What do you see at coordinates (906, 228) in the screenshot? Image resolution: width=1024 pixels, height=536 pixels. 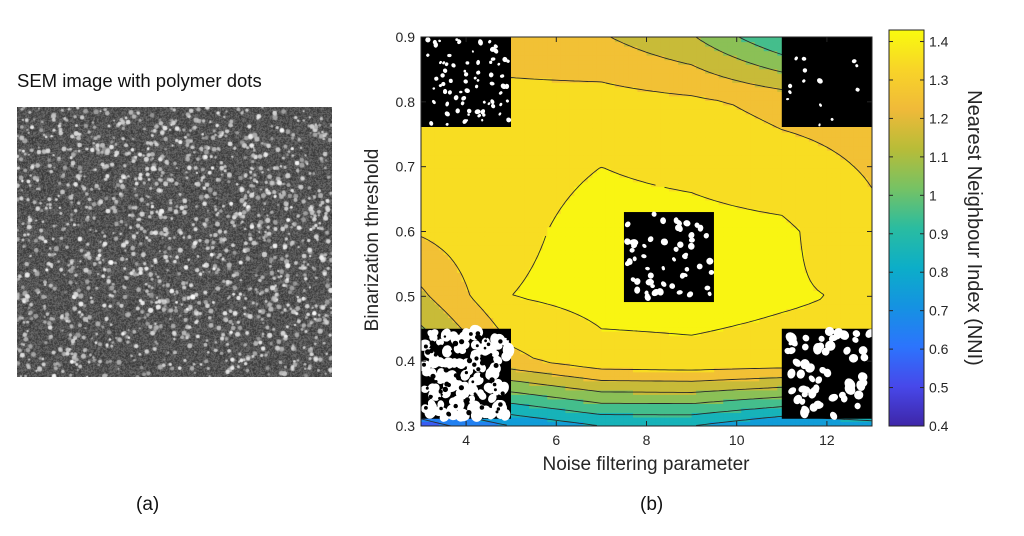 I see `colorbar` at bounding box center [906, 228].